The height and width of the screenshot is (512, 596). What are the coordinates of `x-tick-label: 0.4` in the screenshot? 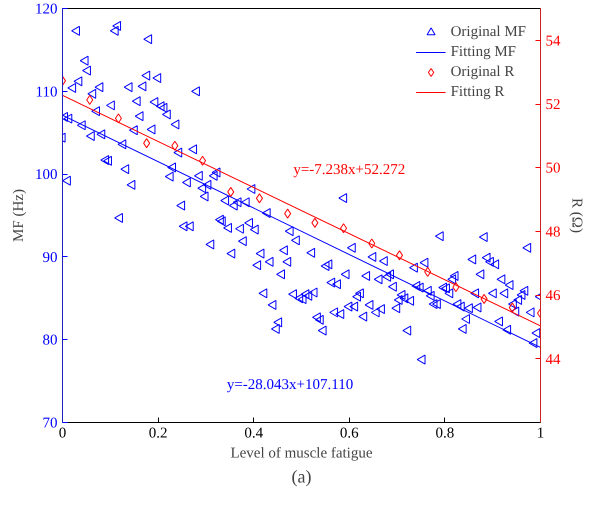 It's located at (254, 434).